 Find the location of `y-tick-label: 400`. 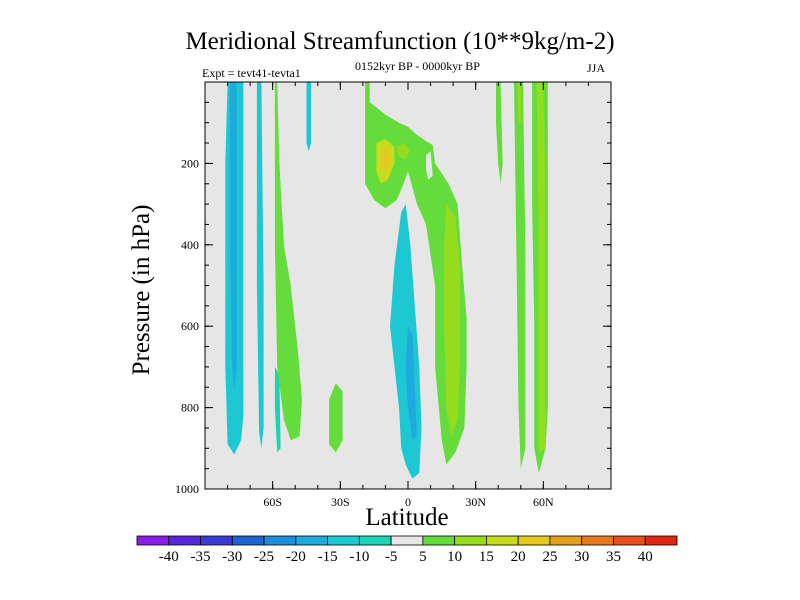

y-tick-label: 400 is located at coordinates (190, 245).